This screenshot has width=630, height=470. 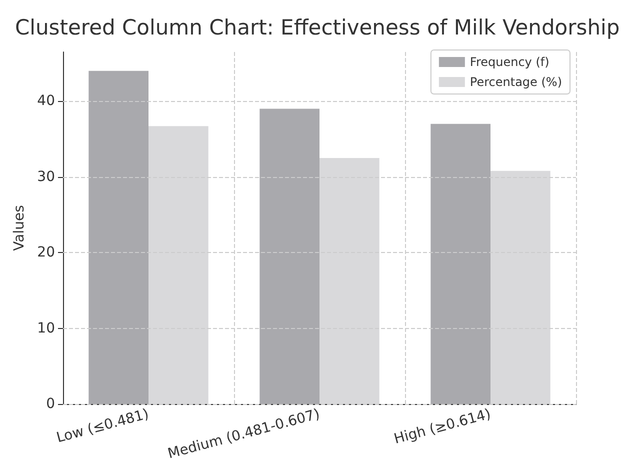 What do you see at coordinates (19, 228) in the screenshot?
I see `y-axis-title: Values` at bounding box center [19, 228].